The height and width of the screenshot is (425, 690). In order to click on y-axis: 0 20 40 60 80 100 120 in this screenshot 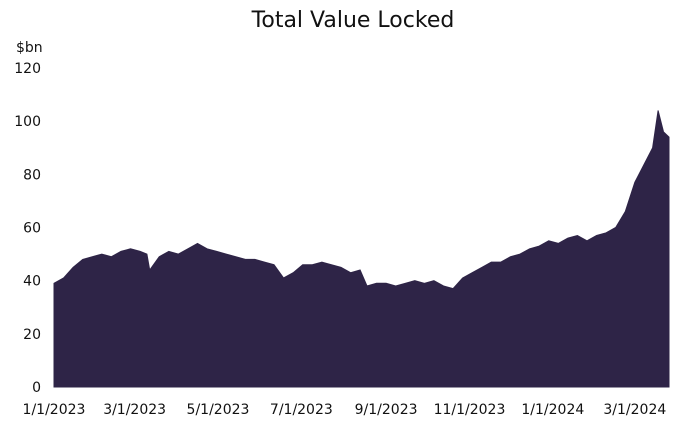, I will do `click(27, 228)`.